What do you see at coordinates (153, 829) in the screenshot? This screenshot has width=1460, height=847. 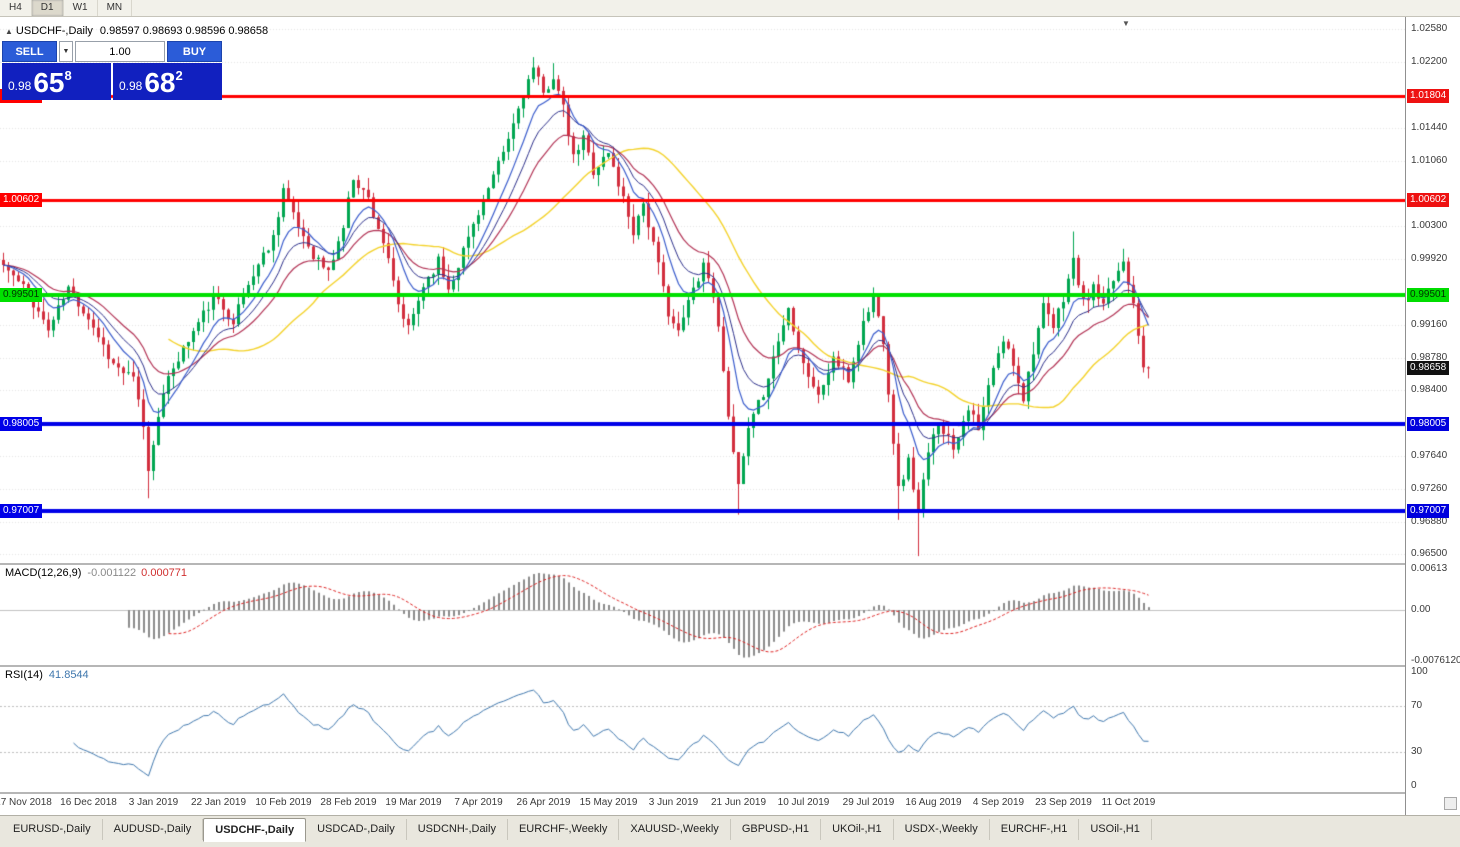 I see `chart-tab-audusd-daily: AUDUSD-,Daily` at bounding box center [153, 829].